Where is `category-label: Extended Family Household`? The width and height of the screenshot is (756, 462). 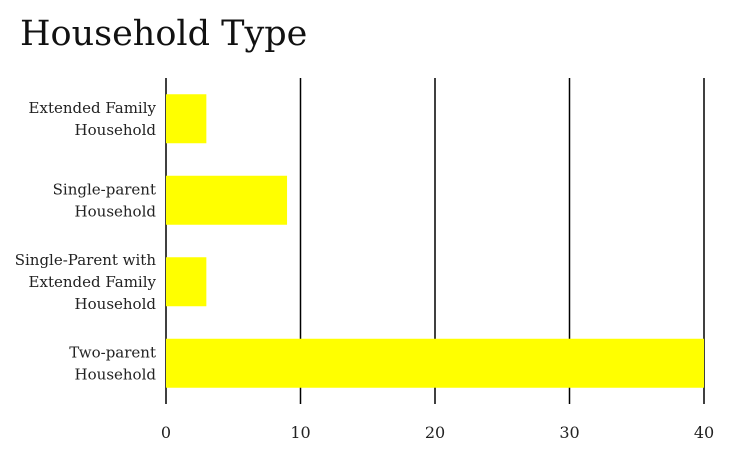
category-label: Extended Family Household is located at coordinates (93, 119).